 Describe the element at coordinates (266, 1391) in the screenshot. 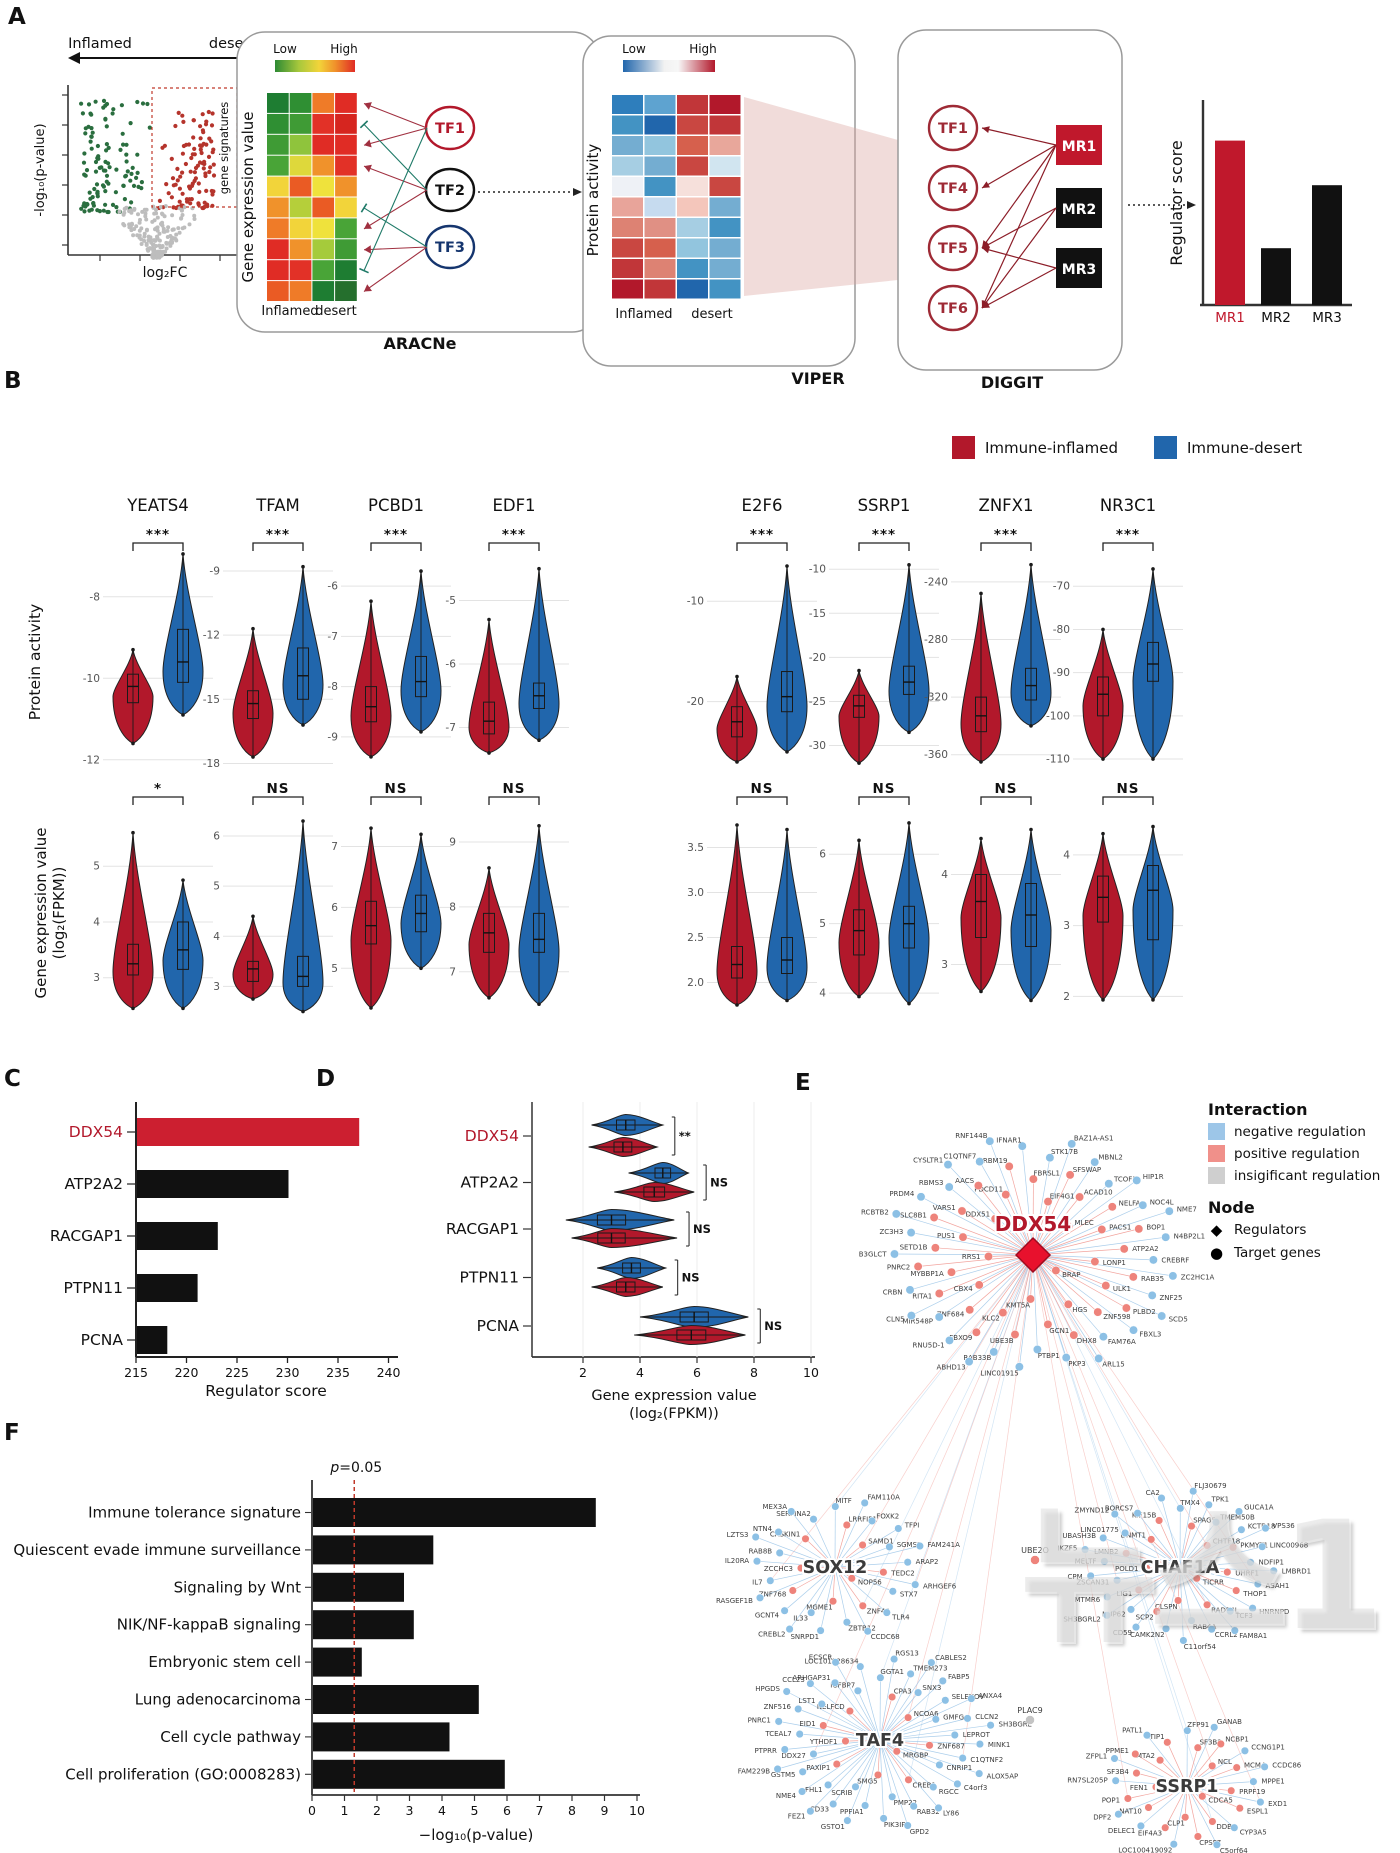

I see `c-xlabel: Regulator score` at that location.